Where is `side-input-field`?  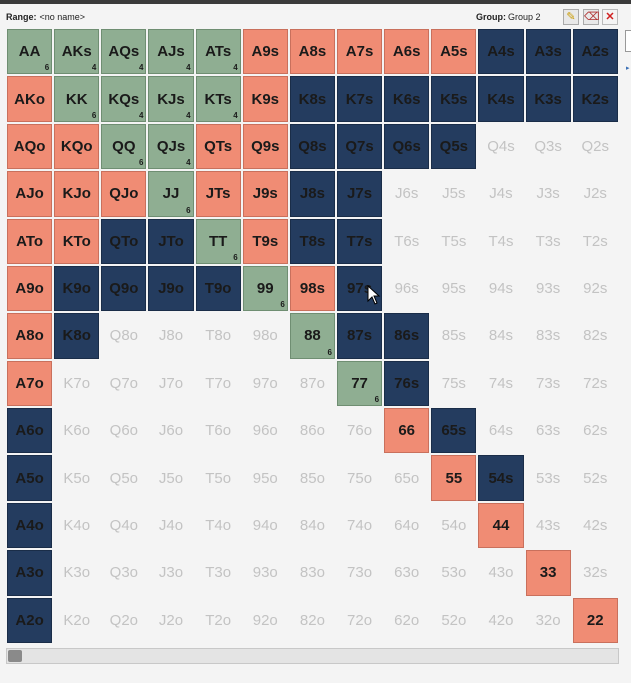 side-input-field is located at coordinates (628, 41).